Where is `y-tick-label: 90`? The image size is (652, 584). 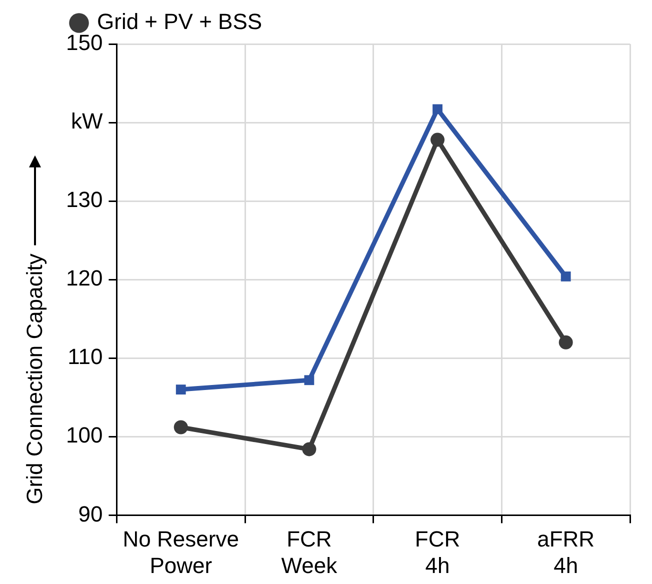
y-tick-label: 90 is located at coordinates (90, 513).